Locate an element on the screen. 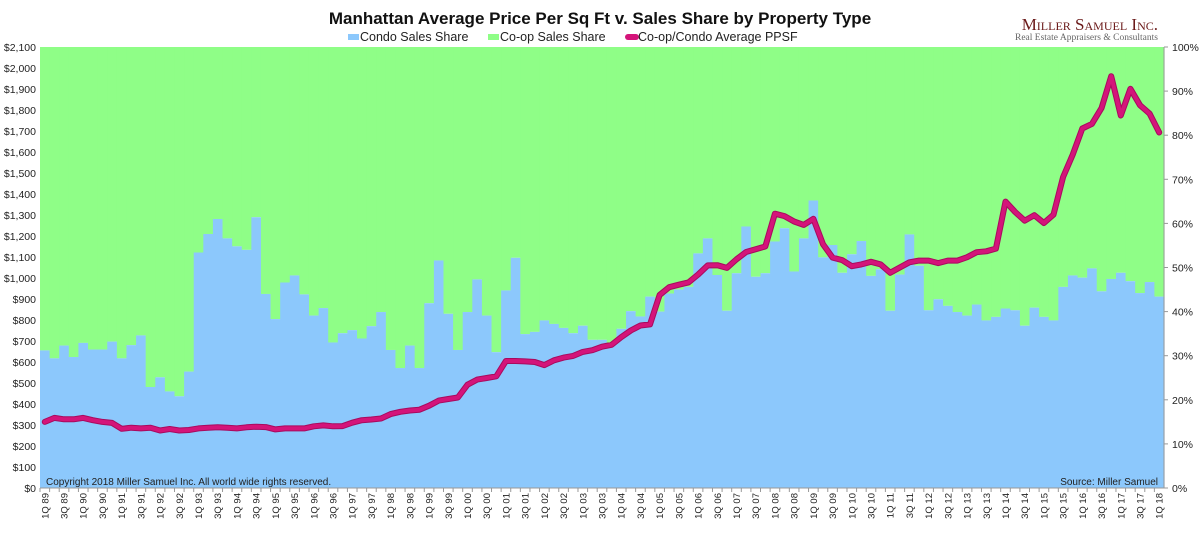 This screenshot has width=1200, height=540. x-tick-label: 3Q 09 is located at coordinates (833, 506).